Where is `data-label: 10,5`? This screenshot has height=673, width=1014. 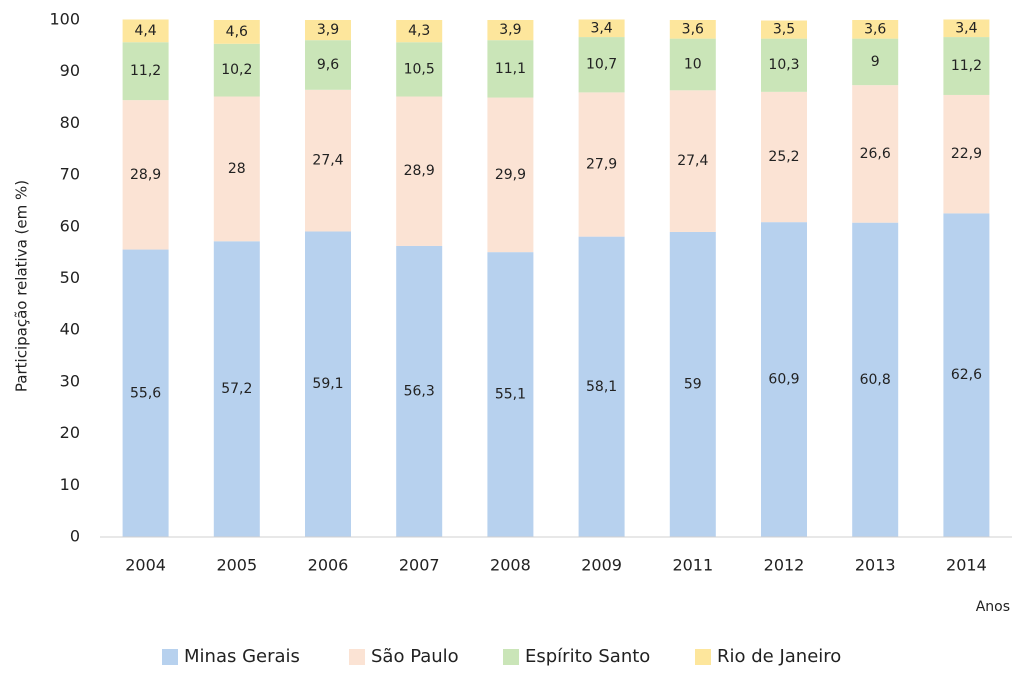 data-label: 10,5 is located at coordinates (419, 69).